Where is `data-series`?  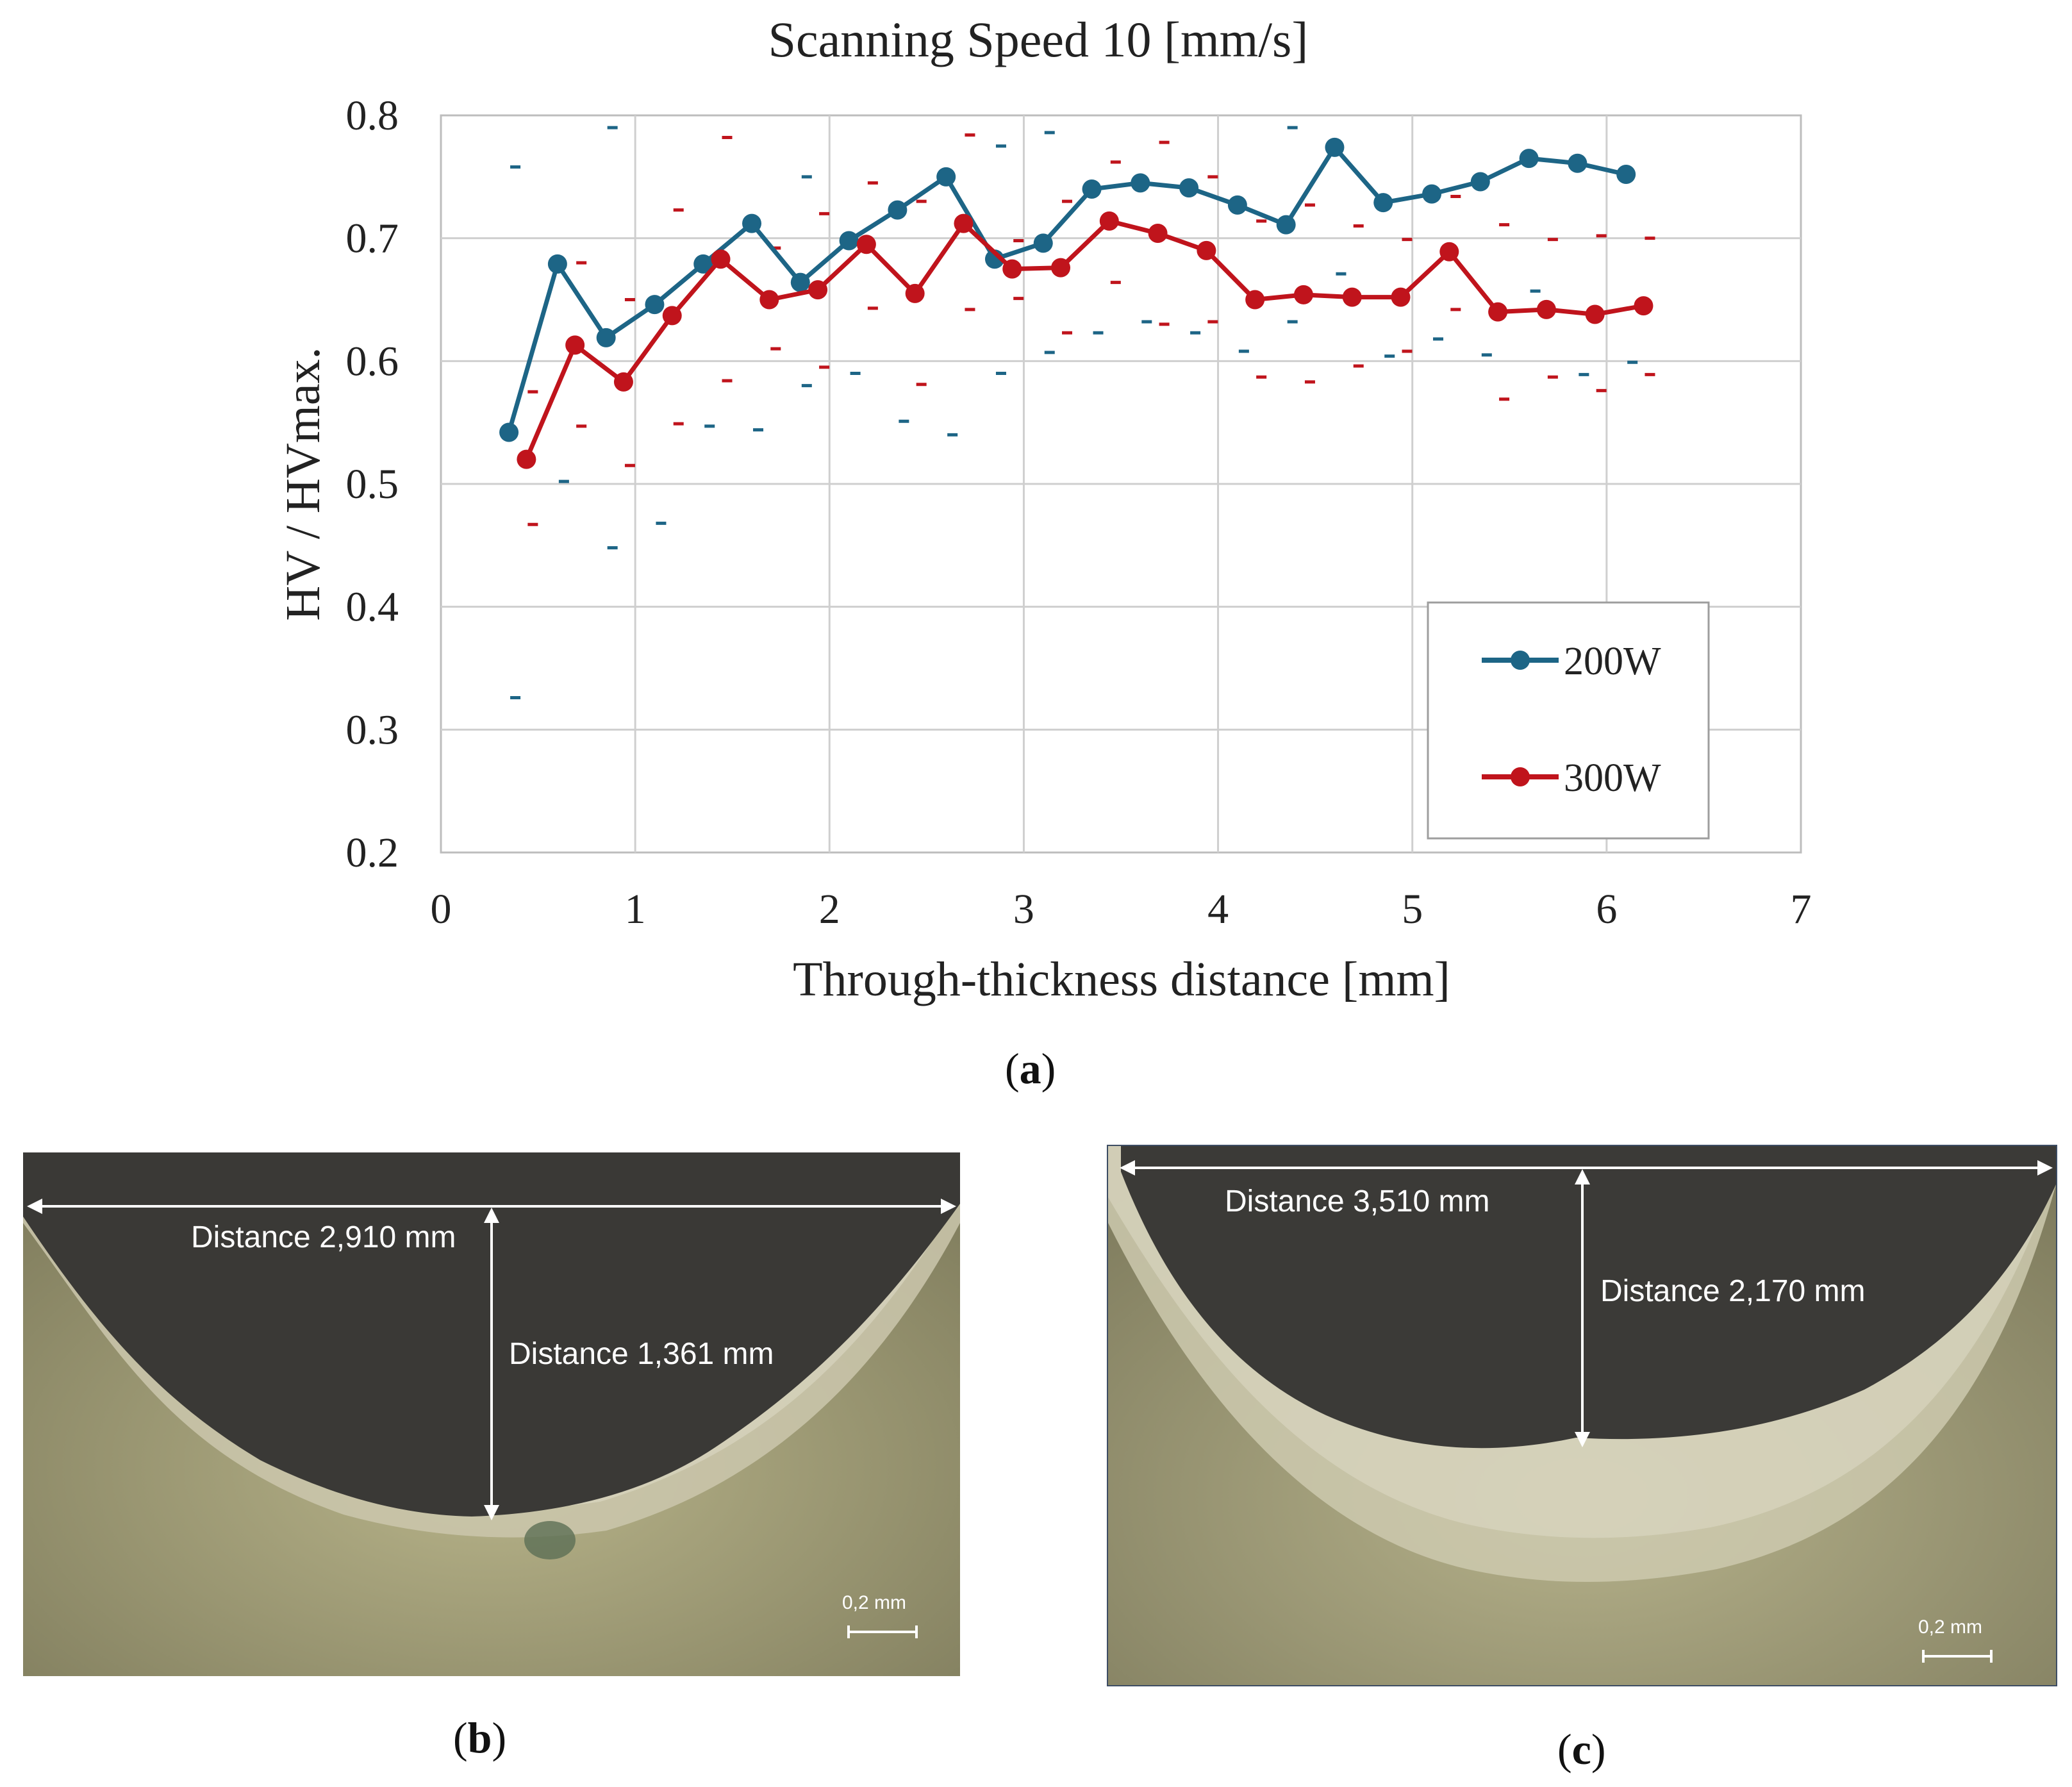 data-series is located at coordinates (1076, 303).